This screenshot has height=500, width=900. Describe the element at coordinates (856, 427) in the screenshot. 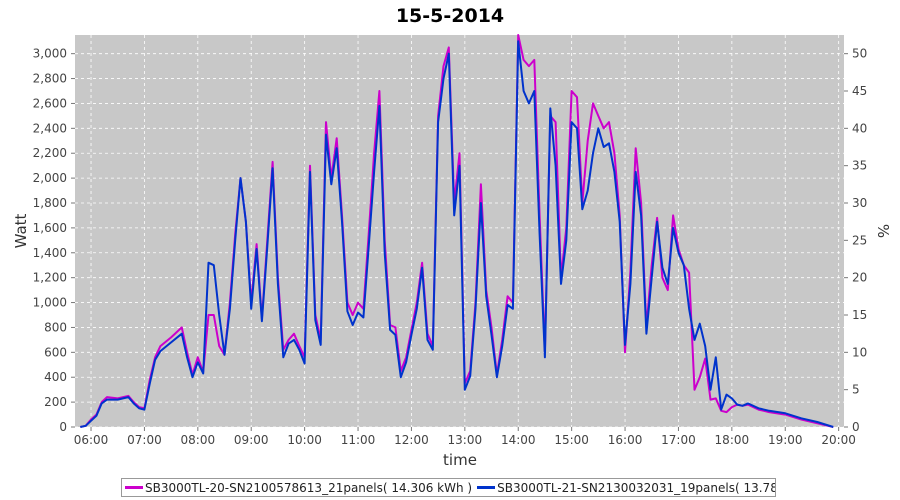

I see `y2-tick-label: 0` at that location.